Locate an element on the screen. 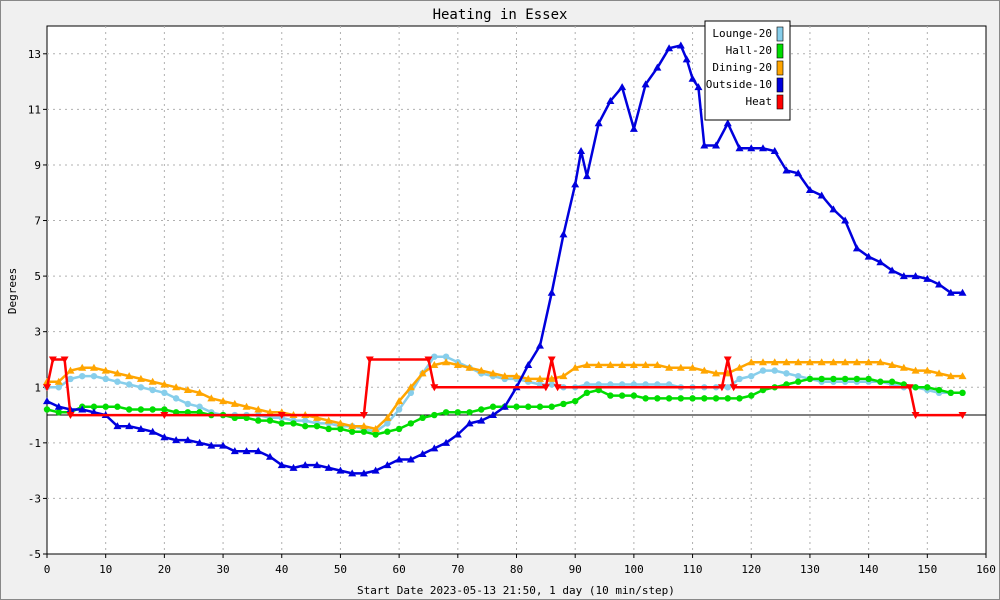 The image size is (1000, 600). x-tick-label: 70 is located at coordinates (457, 569).